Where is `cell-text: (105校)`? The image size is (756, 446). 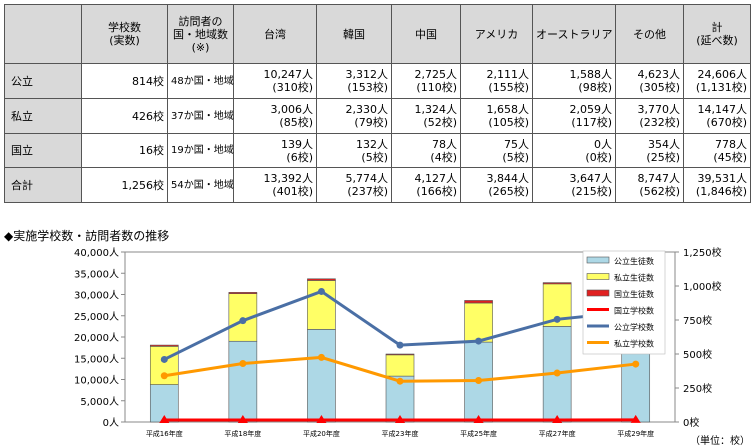 cell-text: (105校) is located at coordinates (508, 122).